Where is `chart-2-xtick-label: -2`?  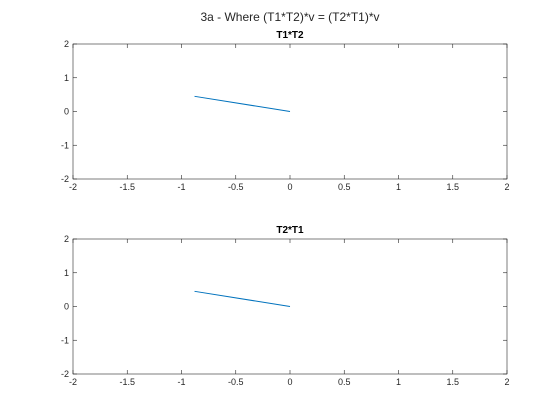 chart-2-xtick-label: -2 is located at coordinates (73, 382).